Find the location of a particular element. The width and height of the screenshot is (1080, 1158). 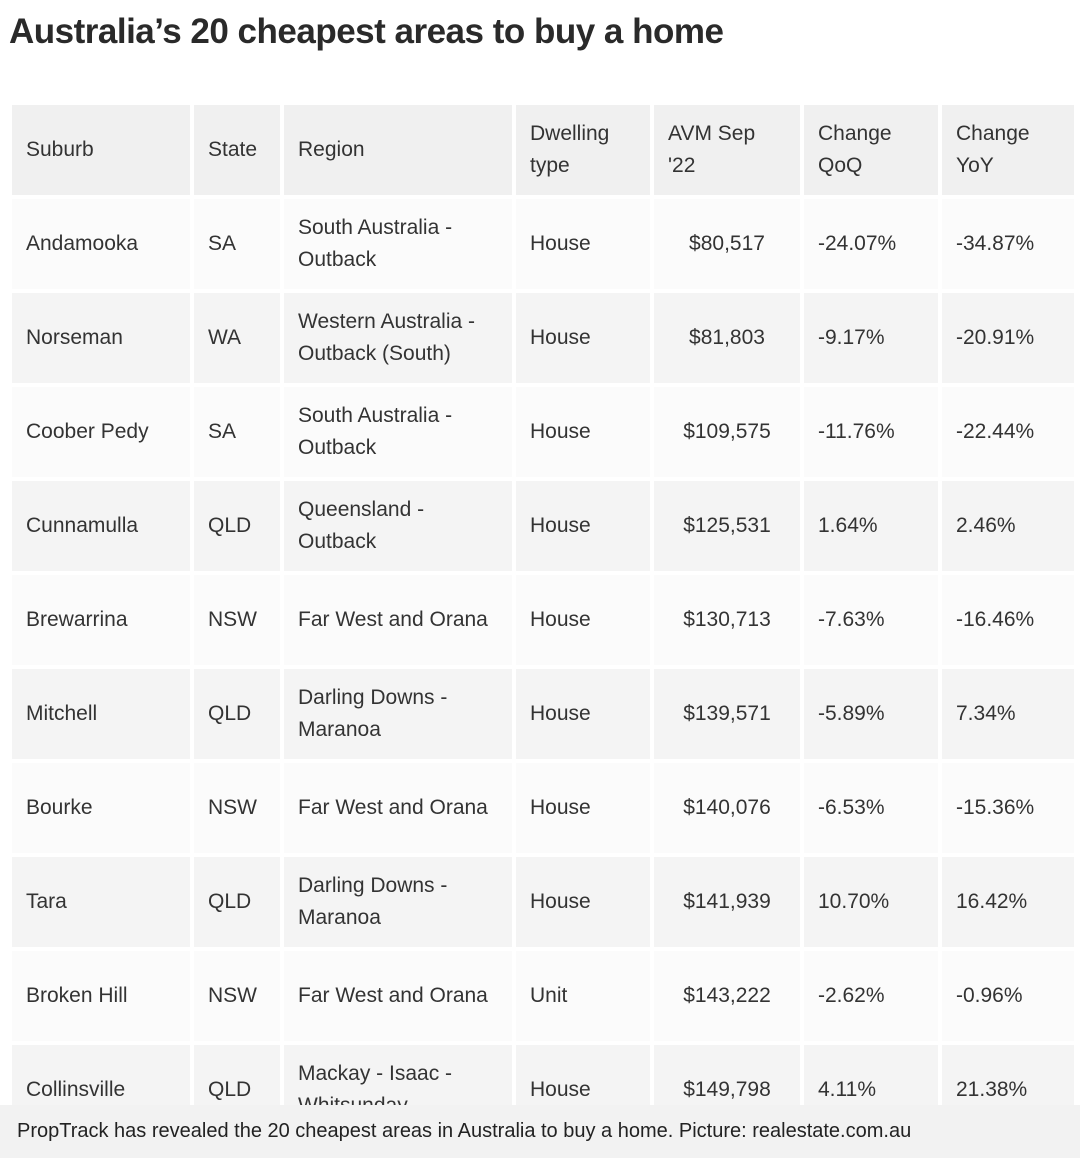

header-cell: Suburb is located at coordinates (101, 150).